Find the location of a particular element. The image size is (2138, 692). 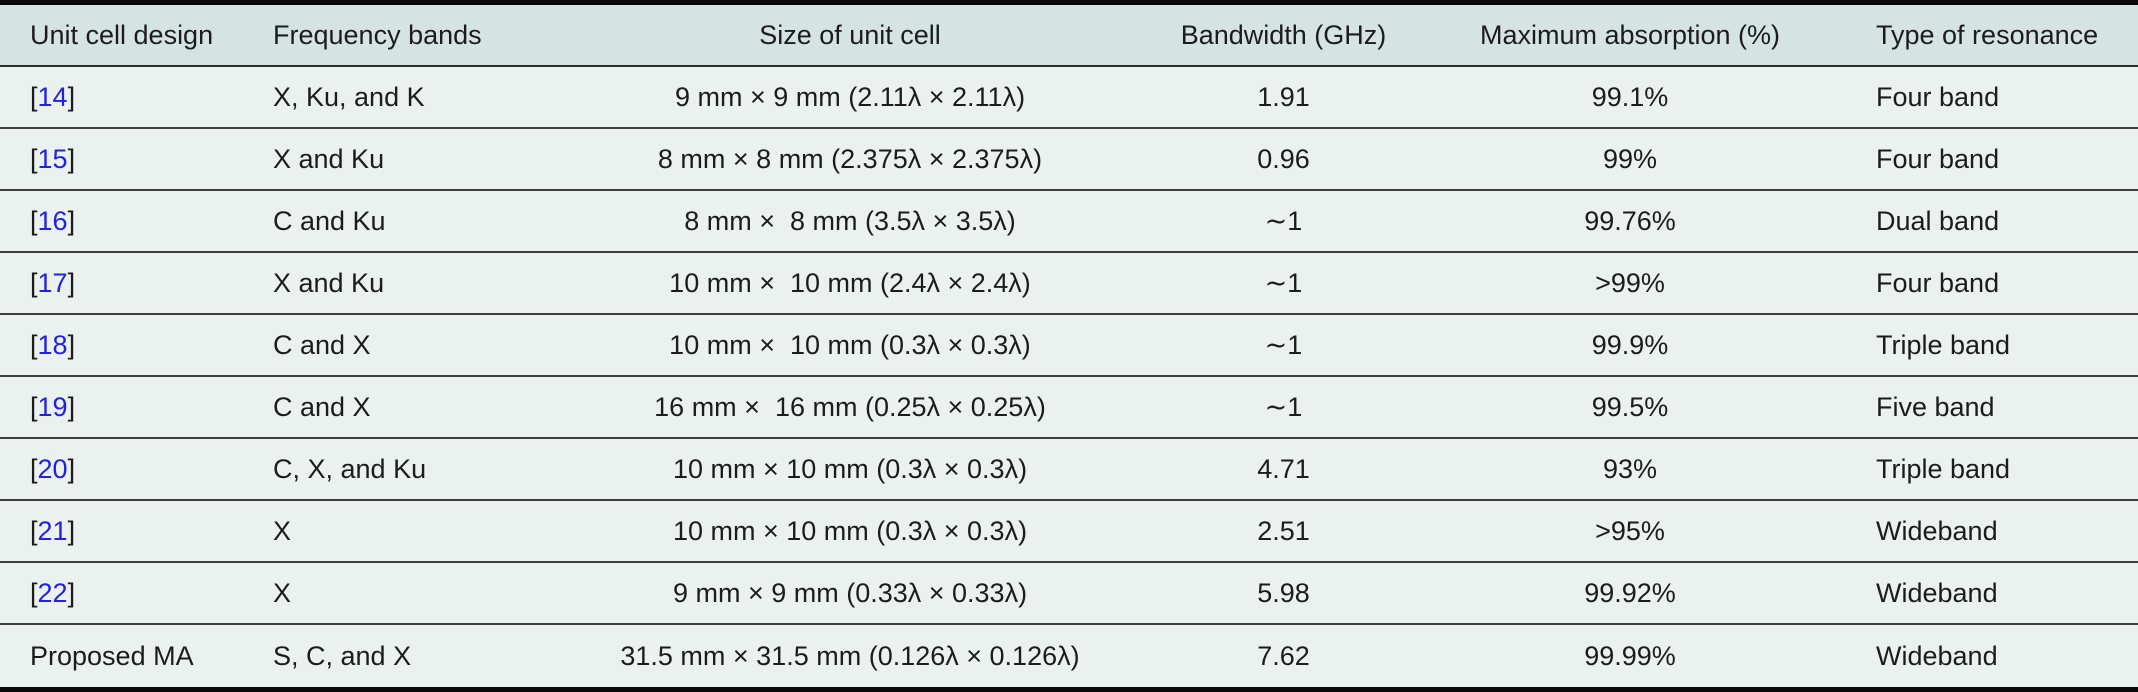

design-cell: Proposed MA is located at coordinates (136, 656).